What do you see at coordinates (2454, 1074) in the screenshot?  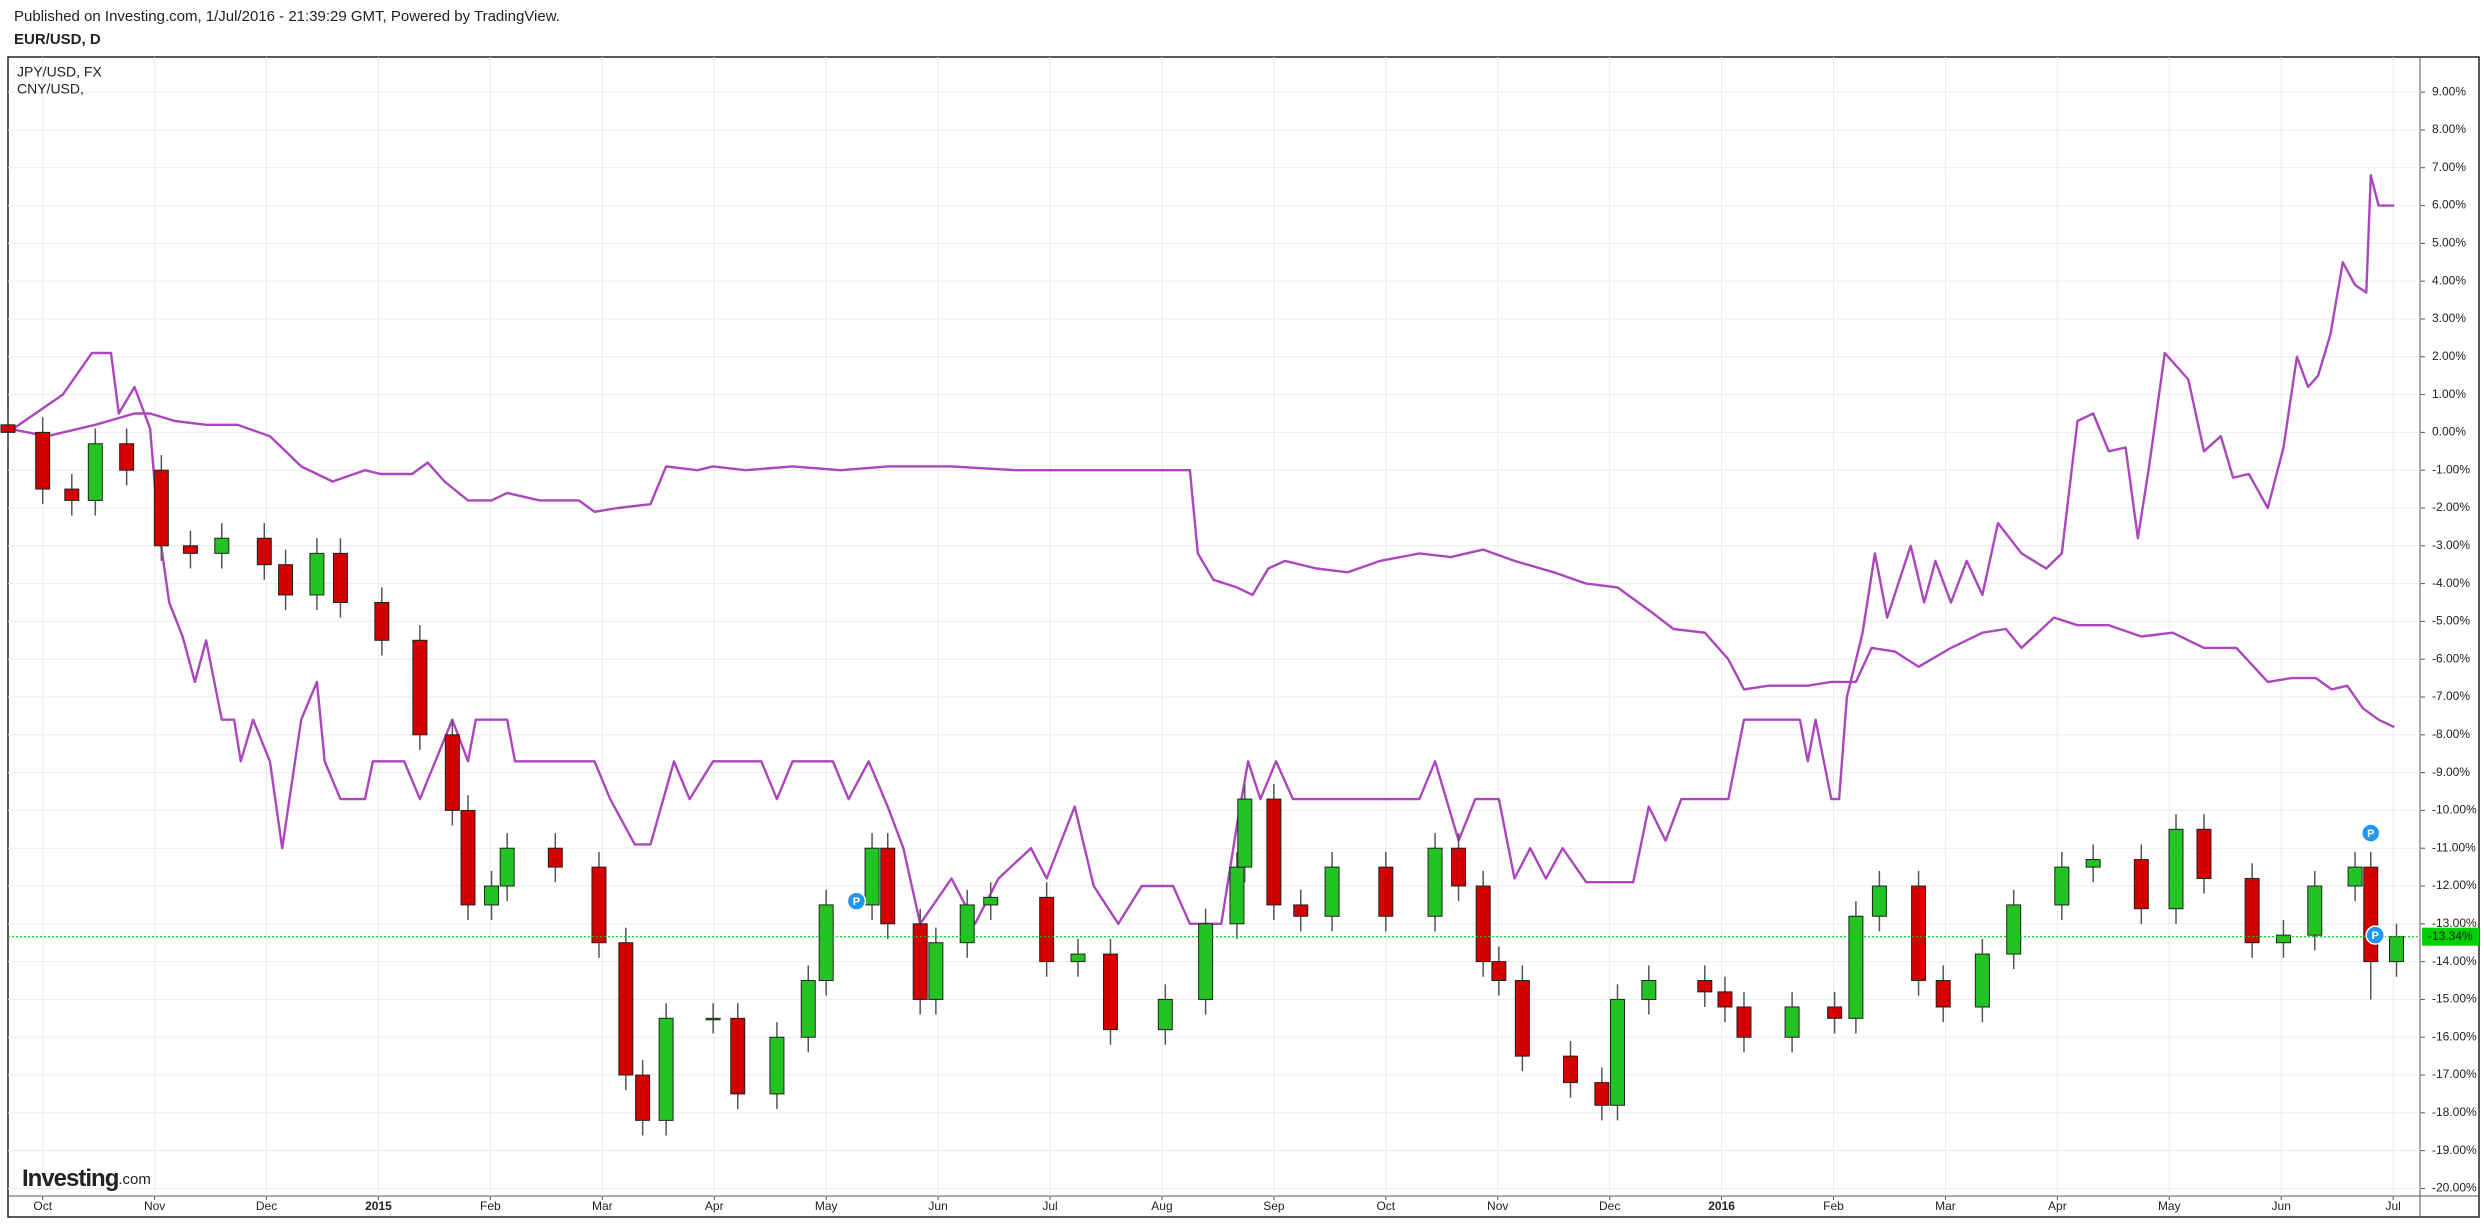 I see `y-tick-label: -17.00%` at bounding box center [2454, 1074].